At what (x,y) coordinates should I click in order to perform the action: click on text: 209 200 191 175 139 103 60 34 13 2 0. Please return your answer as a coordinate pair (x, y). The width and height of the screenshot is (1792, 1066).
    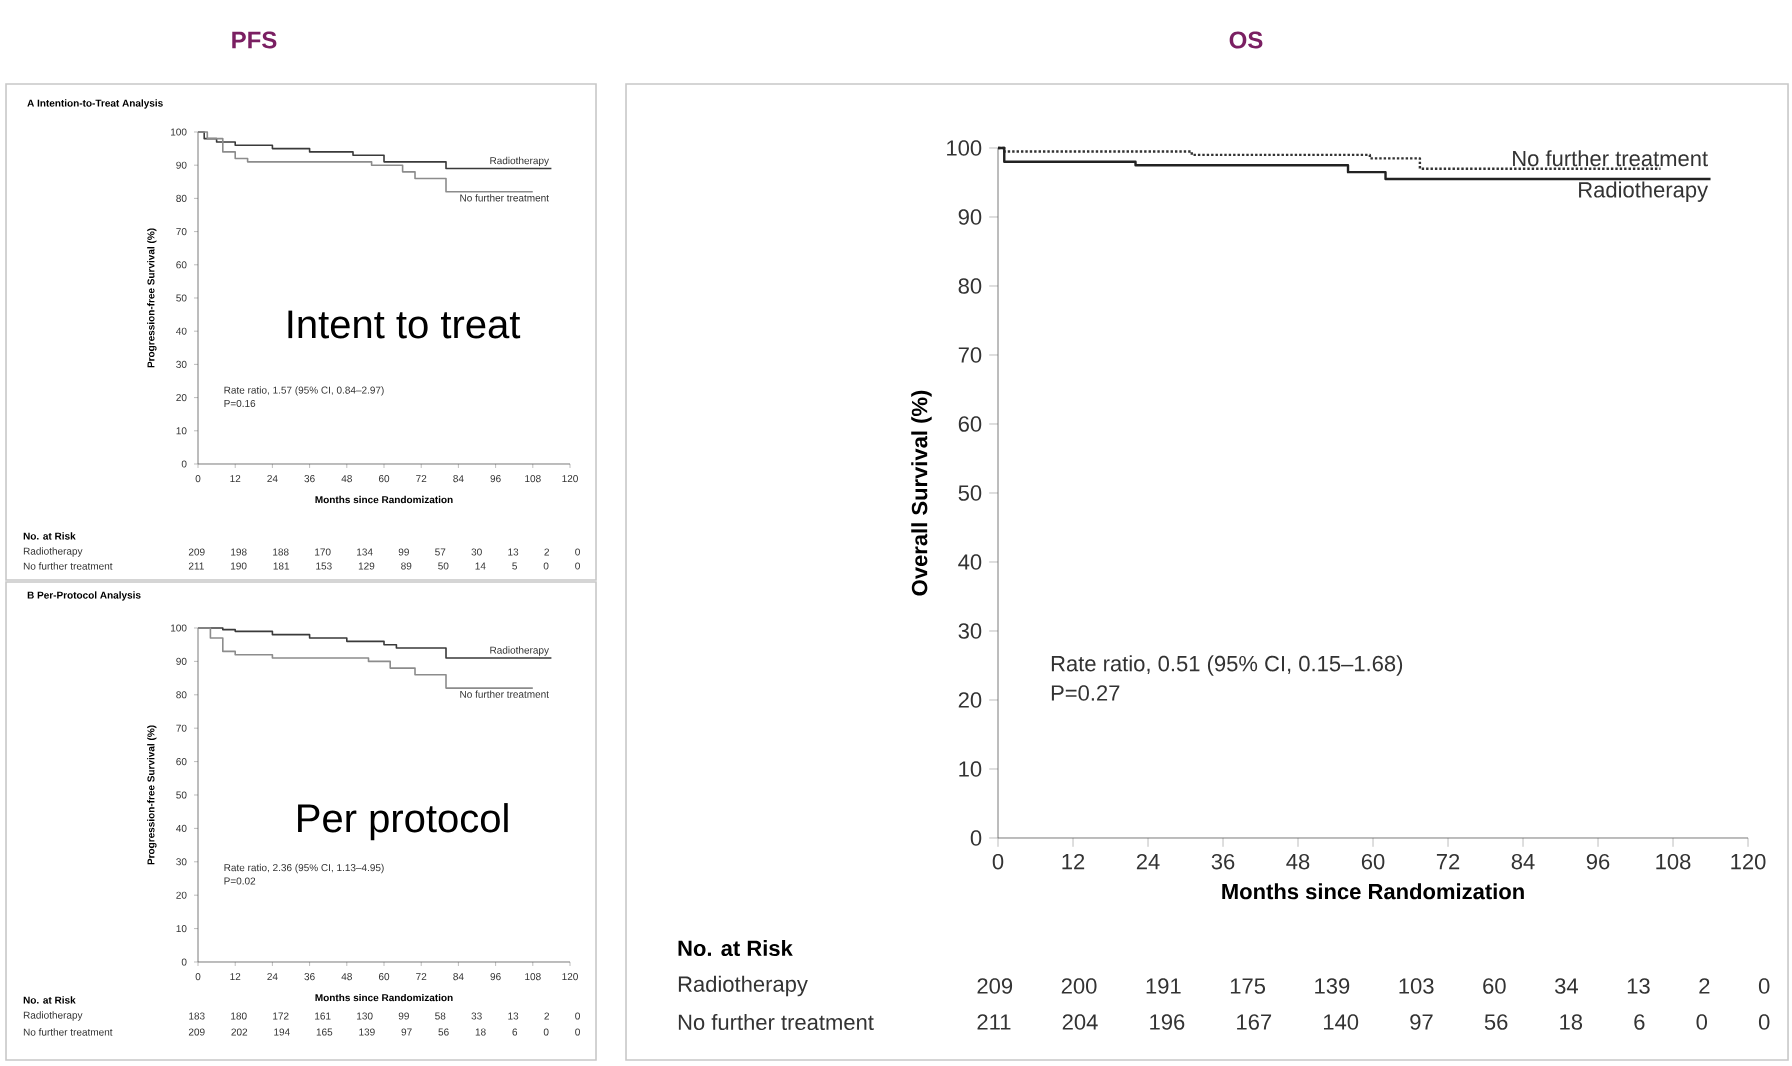
    Looking at the image, I should click on (1373, 986).